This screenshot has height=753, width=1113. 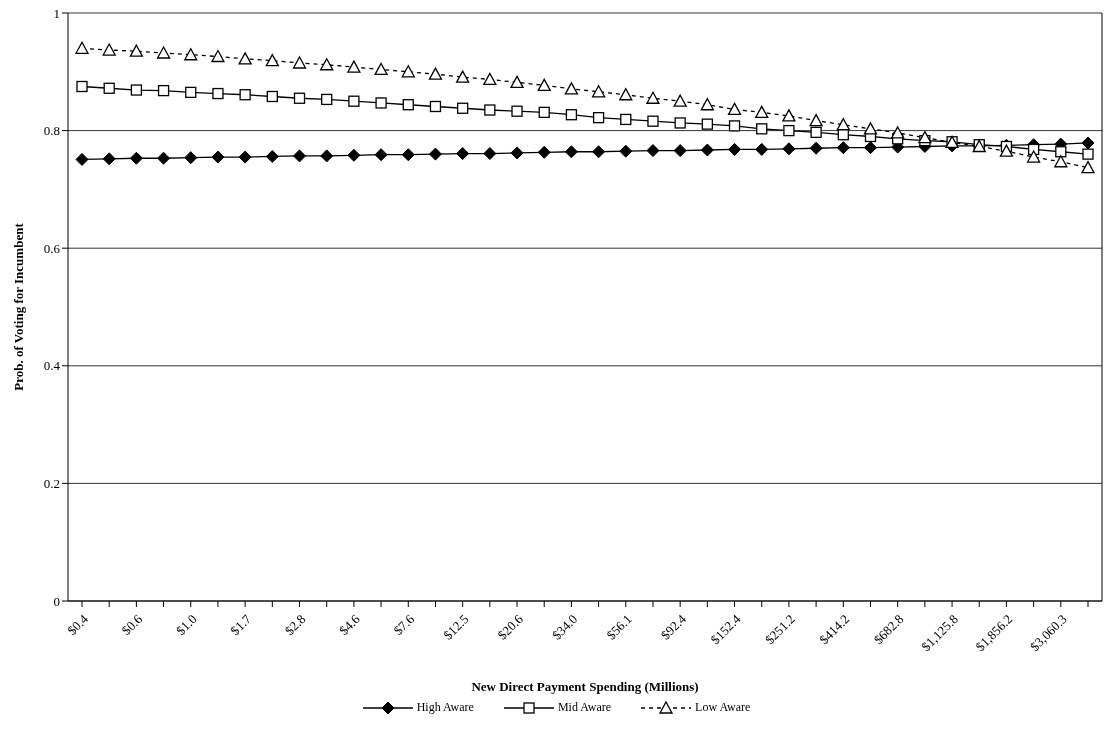 I want to click on y-tick-label: 0.4, so click(x=52, y=366).